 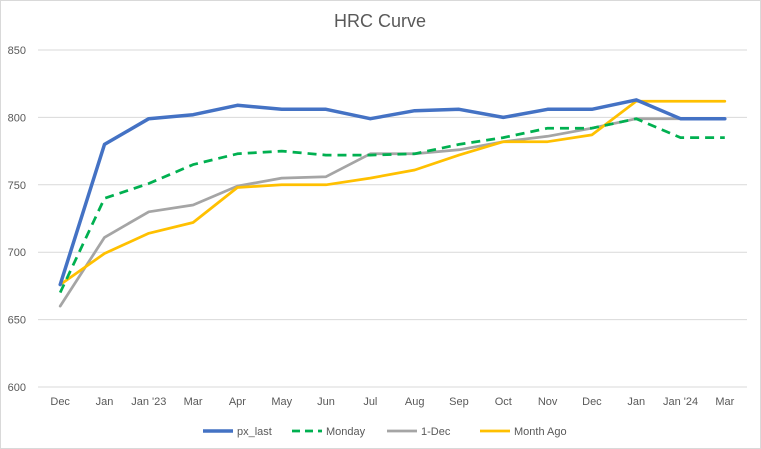 What do you see at coordinates (385, 432) in the screenshot?
I see `legend: px_last Monday 1-Dec Month Ago` at bounding box center [385, 432].